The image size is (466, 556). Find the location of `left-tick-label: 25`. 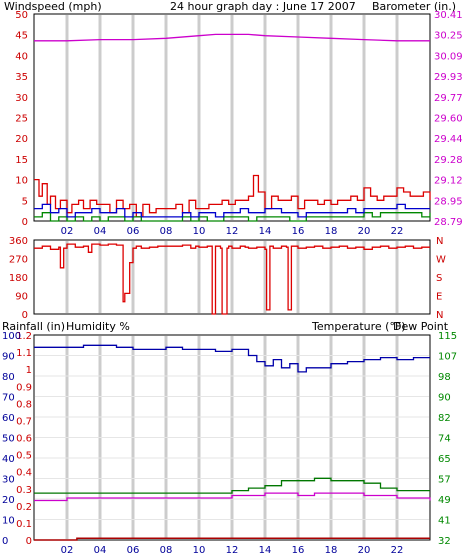

left-tick-label: 25 is located at coordinates (21, 119).